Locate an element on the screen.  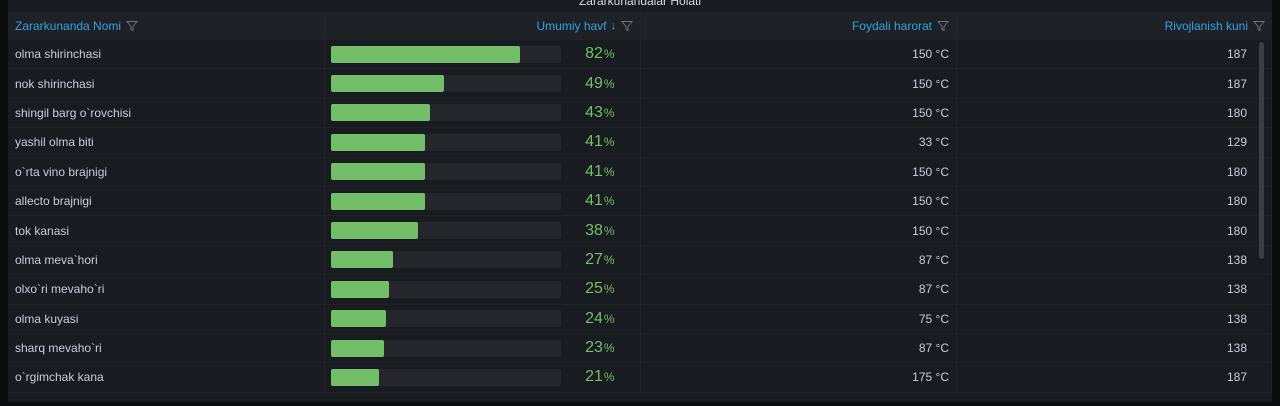
cell-risk-gauge: 24% is located at coordinates (483, 318).